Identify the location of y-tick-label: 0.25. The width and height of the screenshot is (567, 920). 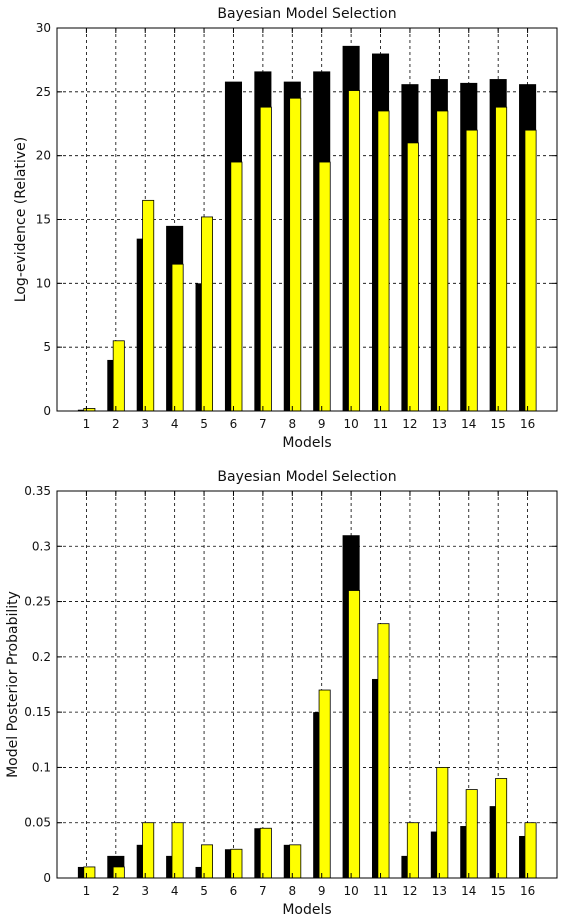
(37, 602).